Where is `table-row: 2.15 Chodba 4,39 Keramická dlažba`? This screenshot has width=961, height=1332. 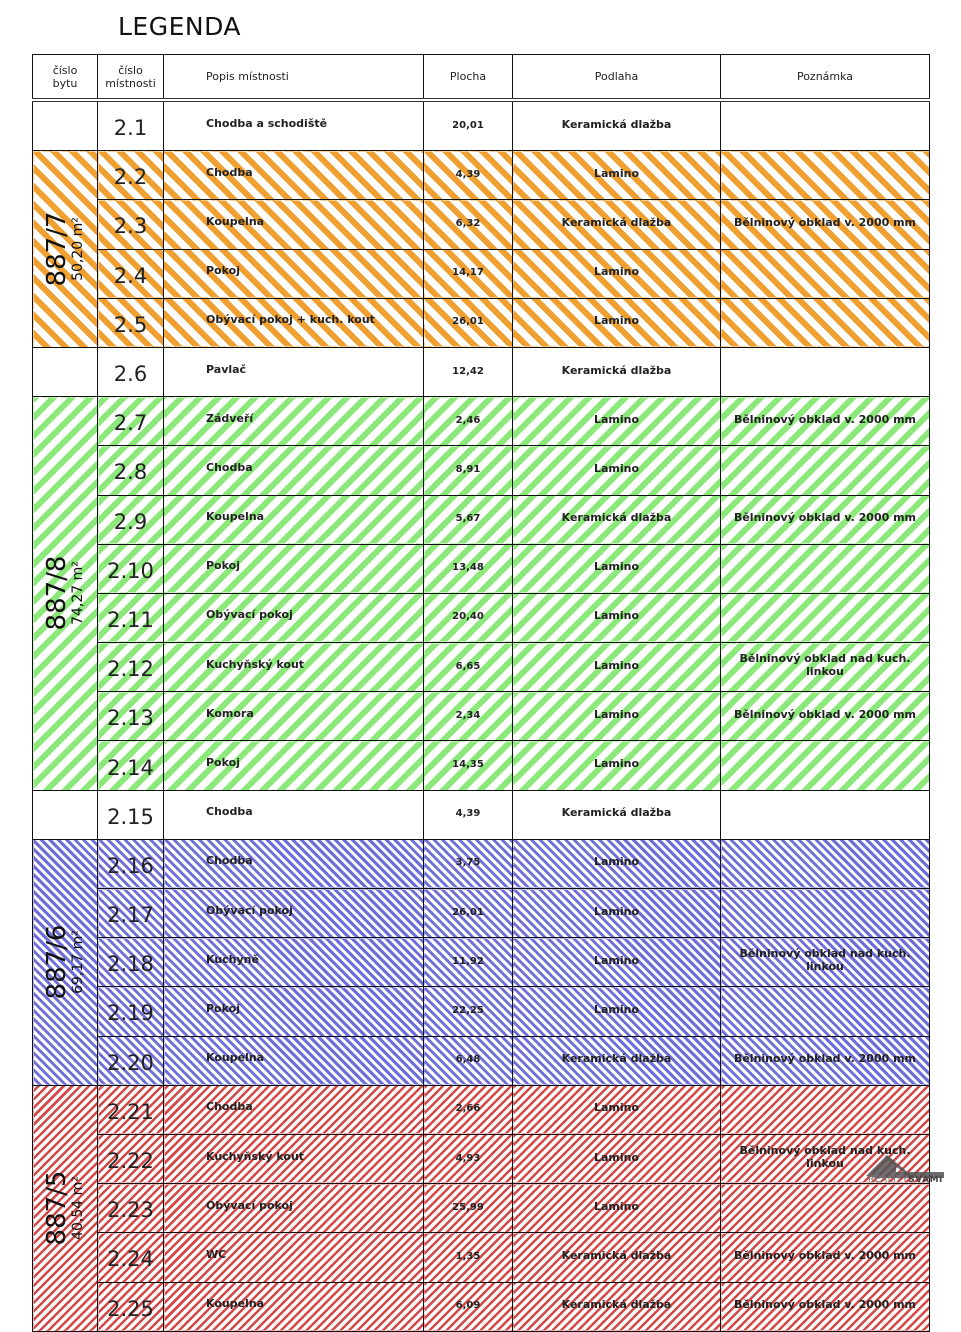 table-row: 2.15 Chodba 4,39 Keramická dlažba is located at coordinates (481, 814).